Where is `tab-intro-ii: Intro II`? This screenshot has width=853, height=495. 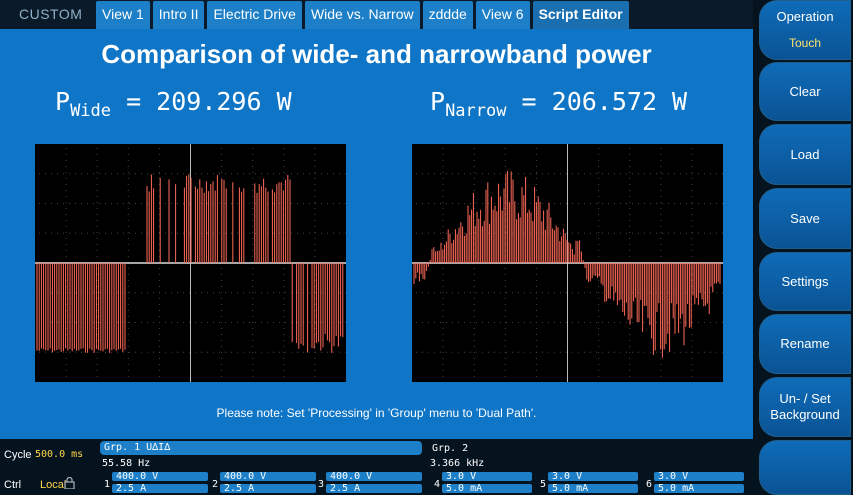 tab-intro-ii: Intro II is located at coordinates (178, 15).